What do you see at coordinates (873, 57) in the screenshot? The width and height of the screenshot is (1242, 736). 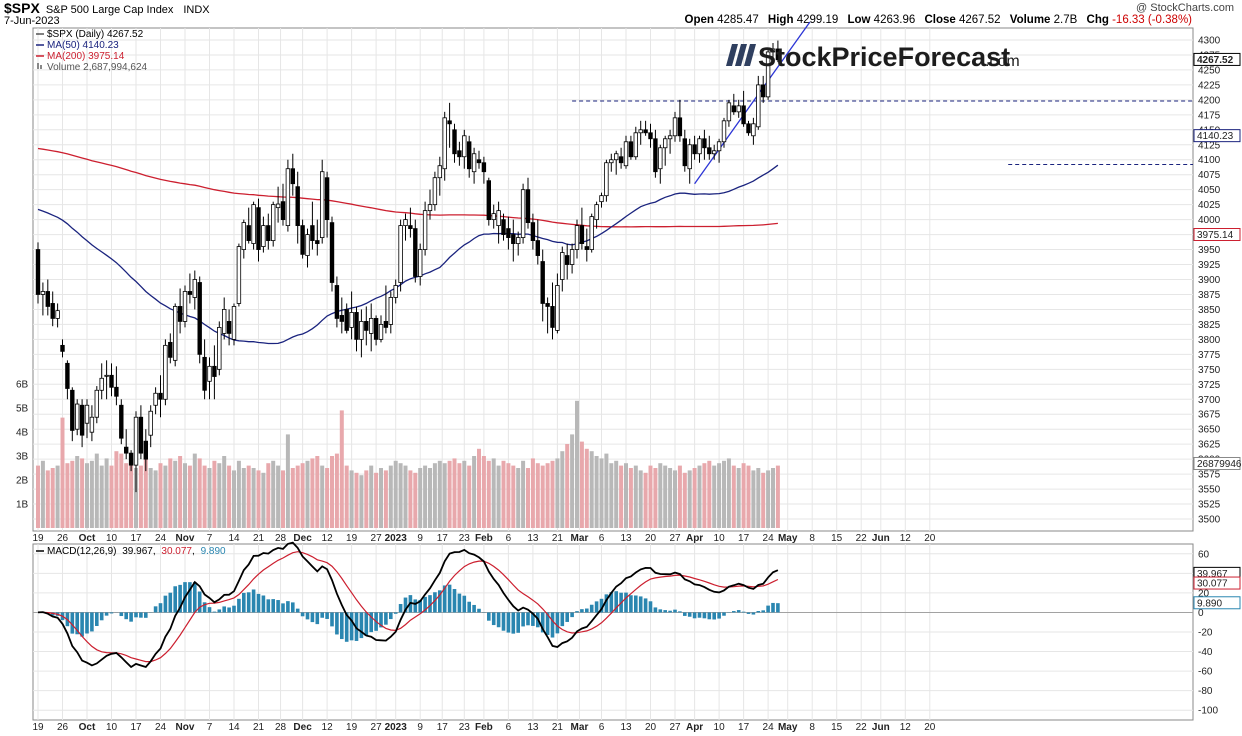 I see `stockpriceforecast-logo: StockPriceForecast .com` at bounding box center [873, 57].